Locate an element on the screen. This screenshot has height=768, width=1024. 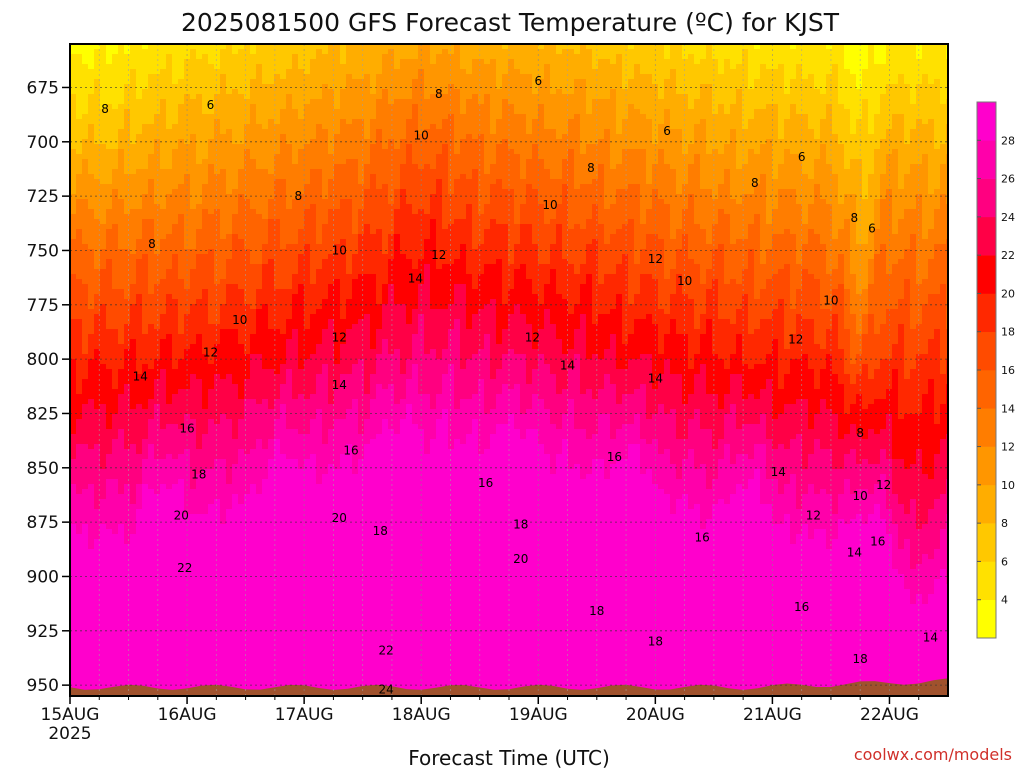
y-tick-label: 825 is located at coordinates (43, 414).